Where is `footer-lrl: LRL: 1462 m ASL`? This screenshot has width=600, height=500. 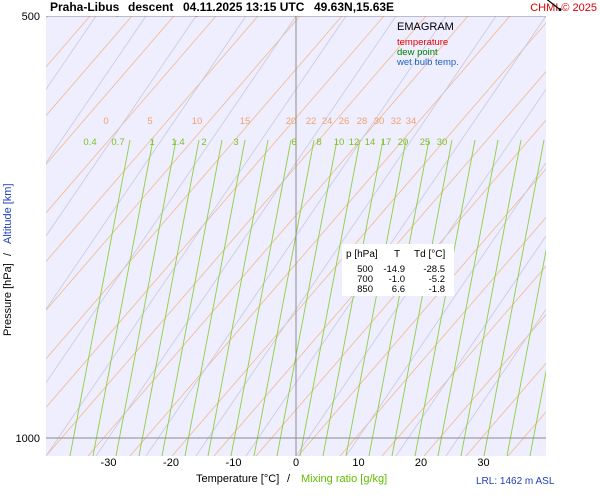
footer-lrl: LRL: 1462 m ASL is located at coordinates (515, 481).